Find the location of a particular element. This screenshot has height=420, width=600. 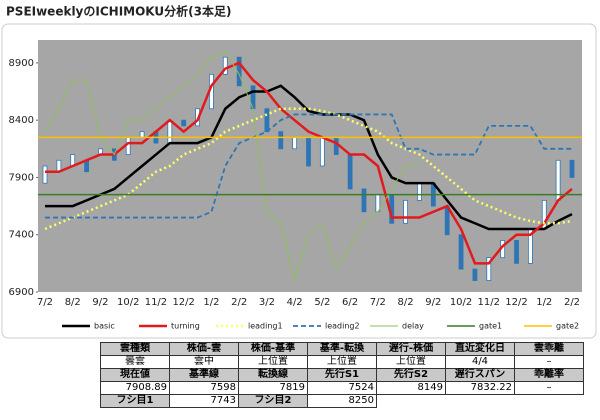

legend-label: leading1 is located at coordinates (265, 326).